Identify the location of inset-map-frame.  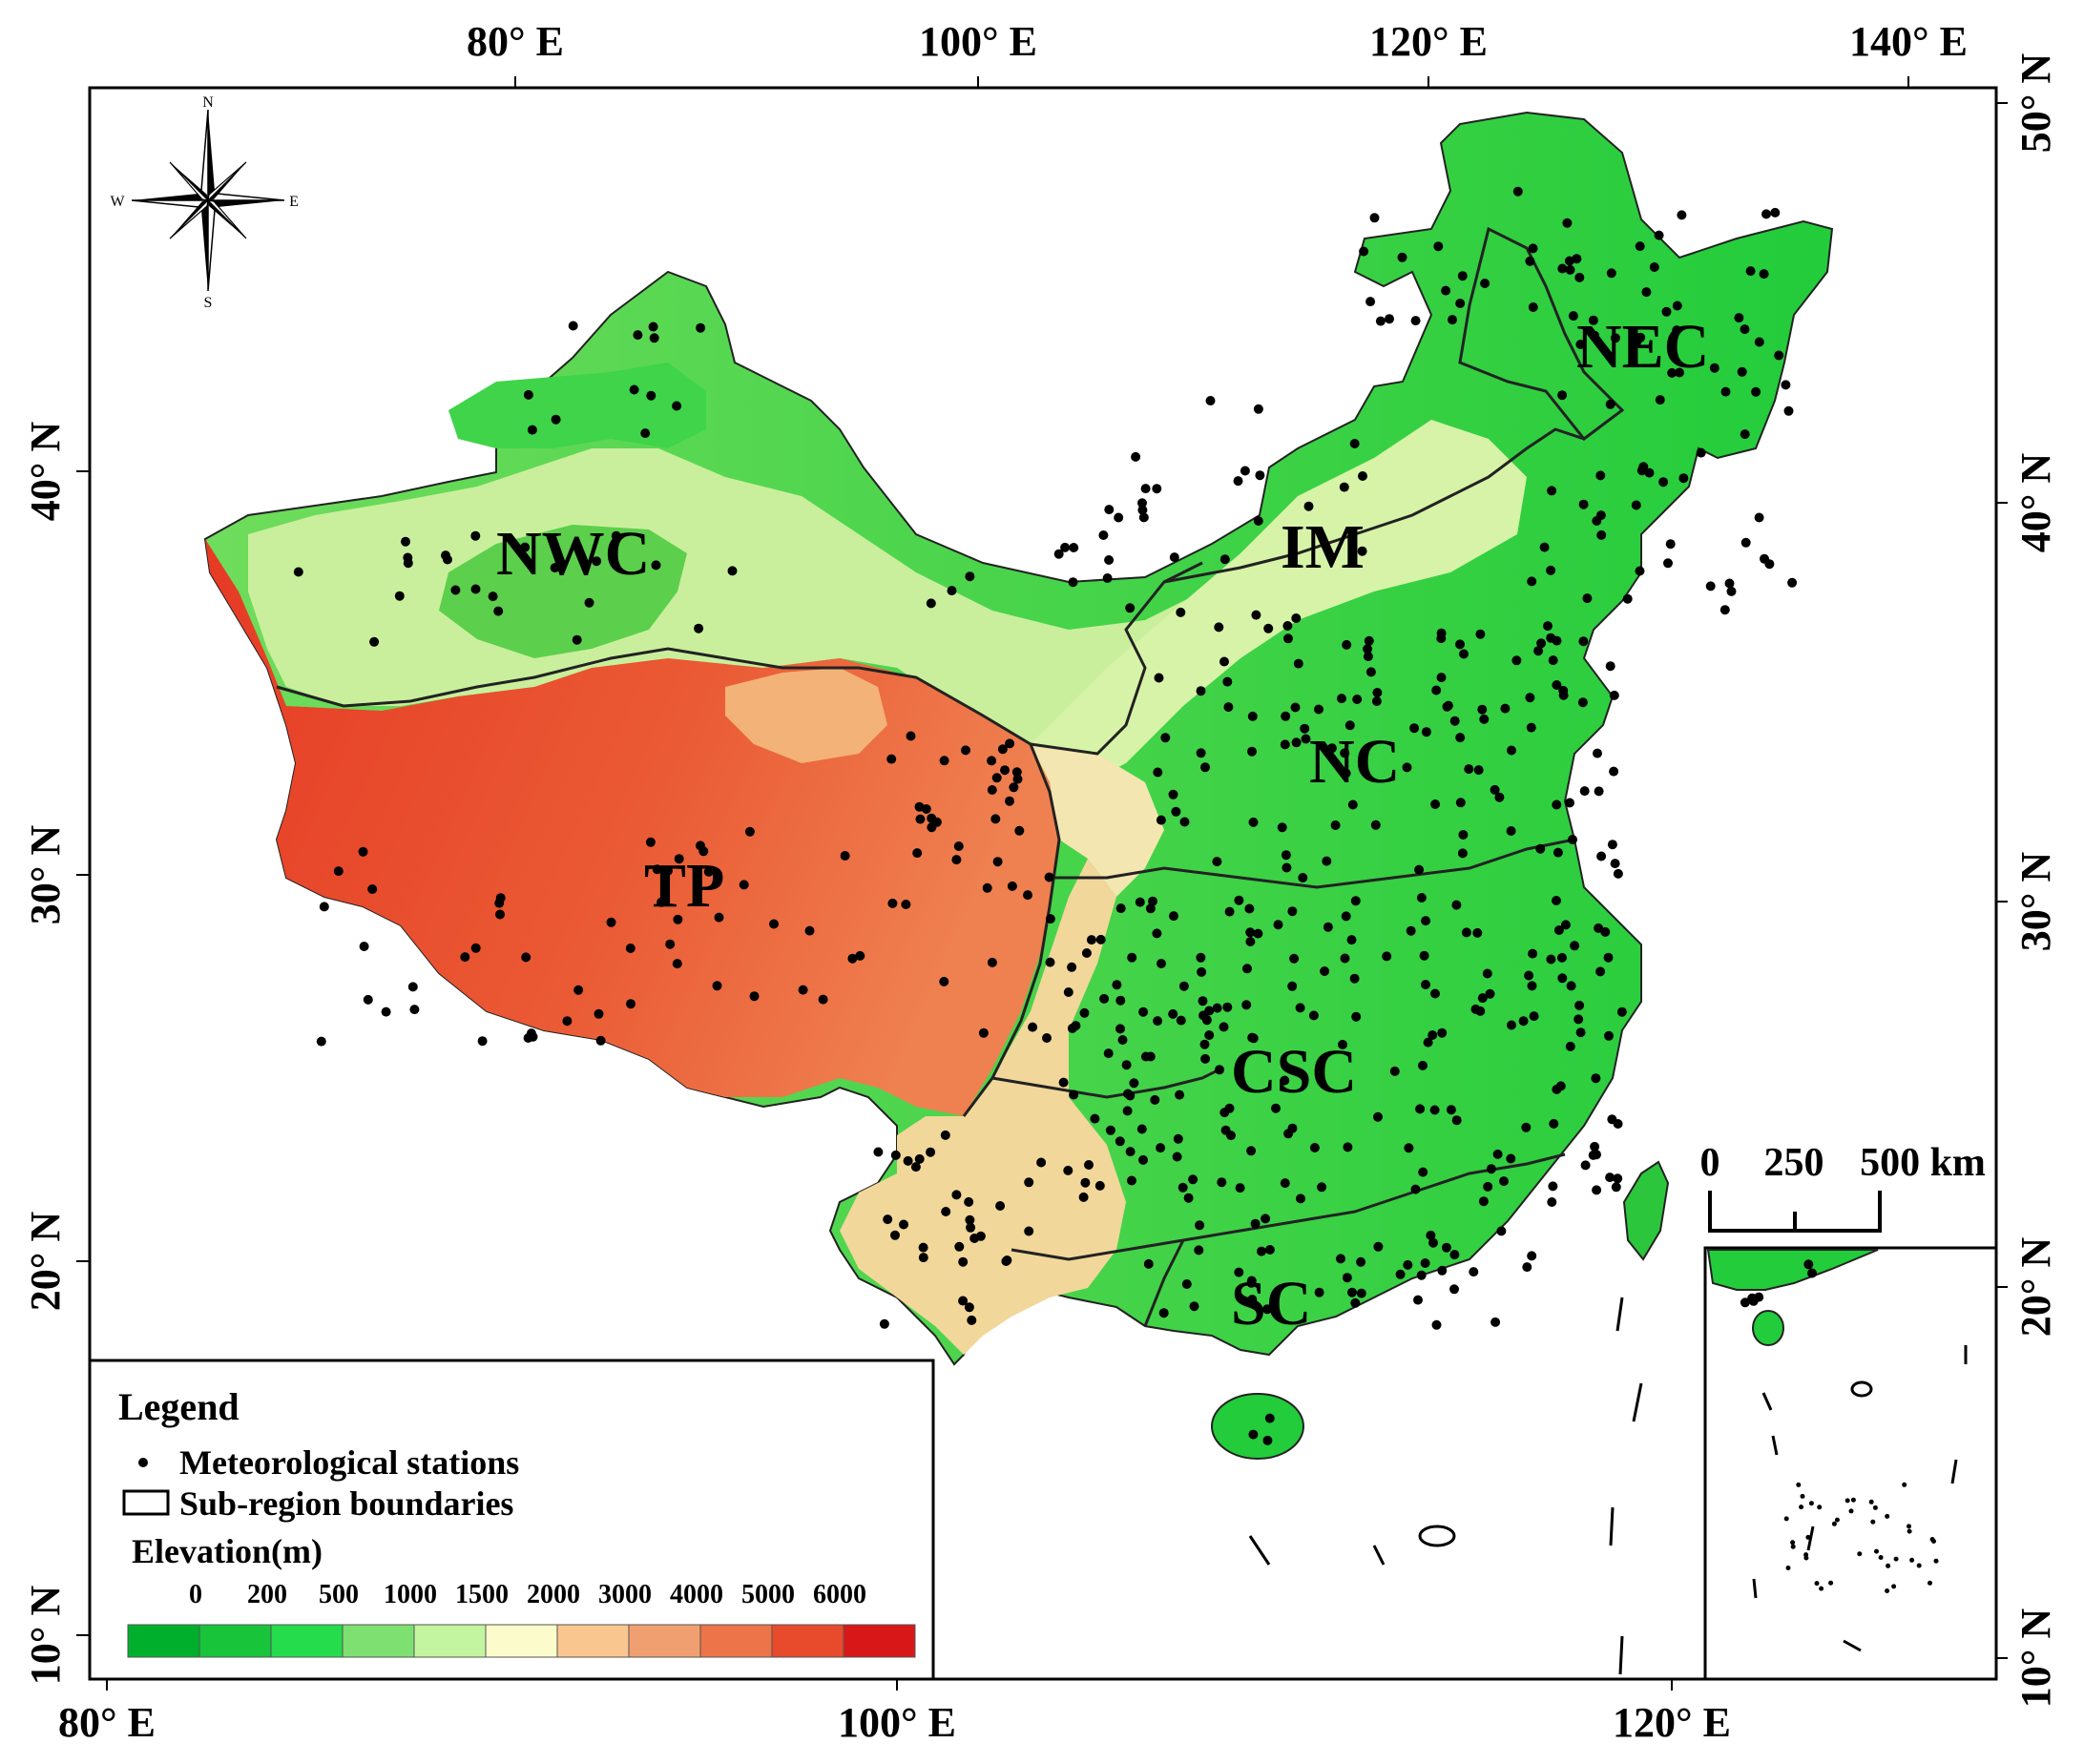
(1850, 1463).